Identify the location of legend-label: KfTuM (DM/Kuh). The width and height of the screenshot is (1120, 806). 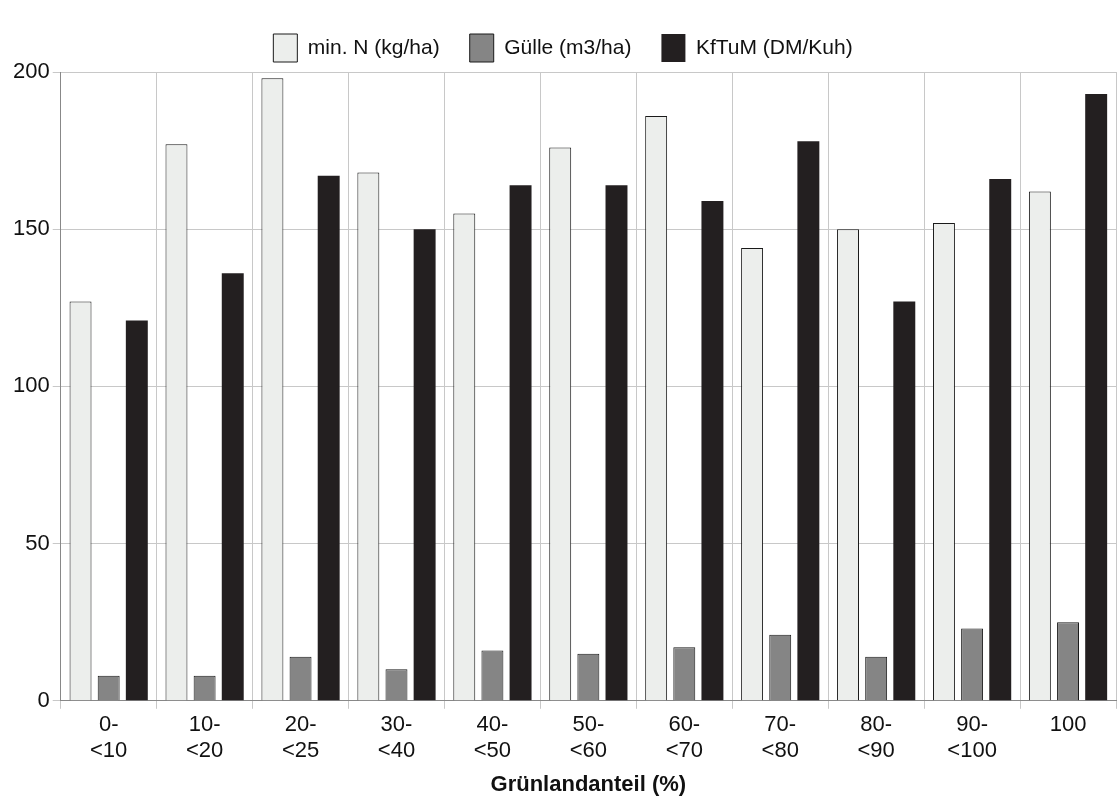
(774, 46).